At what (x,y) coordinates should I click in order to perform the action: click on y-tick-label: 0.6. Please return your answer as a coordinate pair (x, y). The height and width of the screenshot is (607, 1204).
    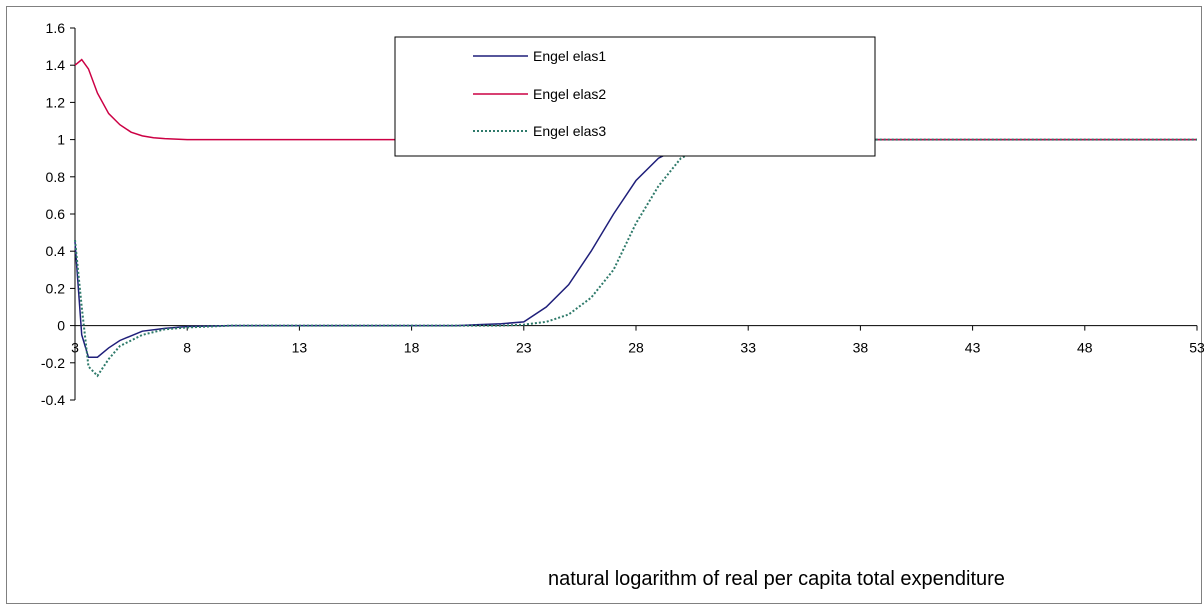
    Looking at the image, I should click on (56, 214).